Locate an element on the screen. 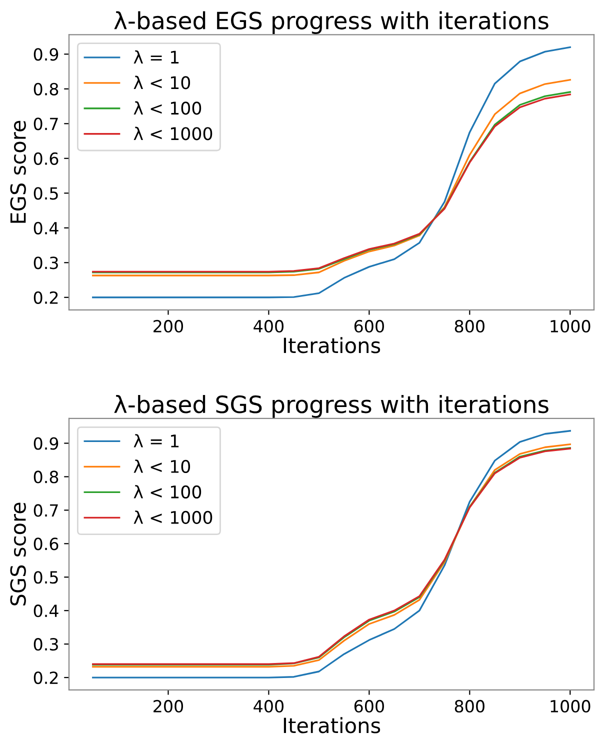 This screenshot has height=754, width=600. chart-title: λ-based EGS progress with iterations is located at coordinates (331, 22).